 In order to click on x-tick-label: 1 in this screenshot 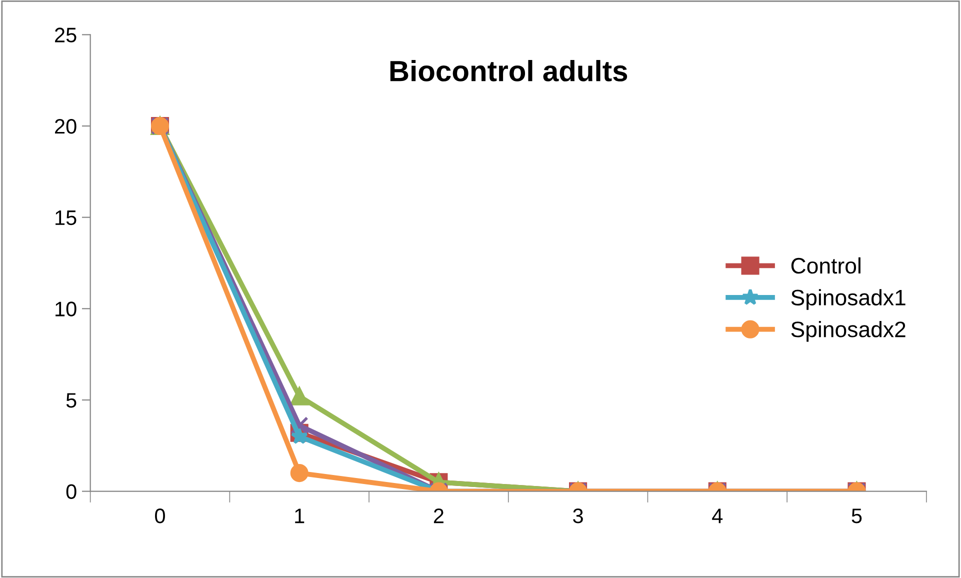, I will do `click(299, 516)`.